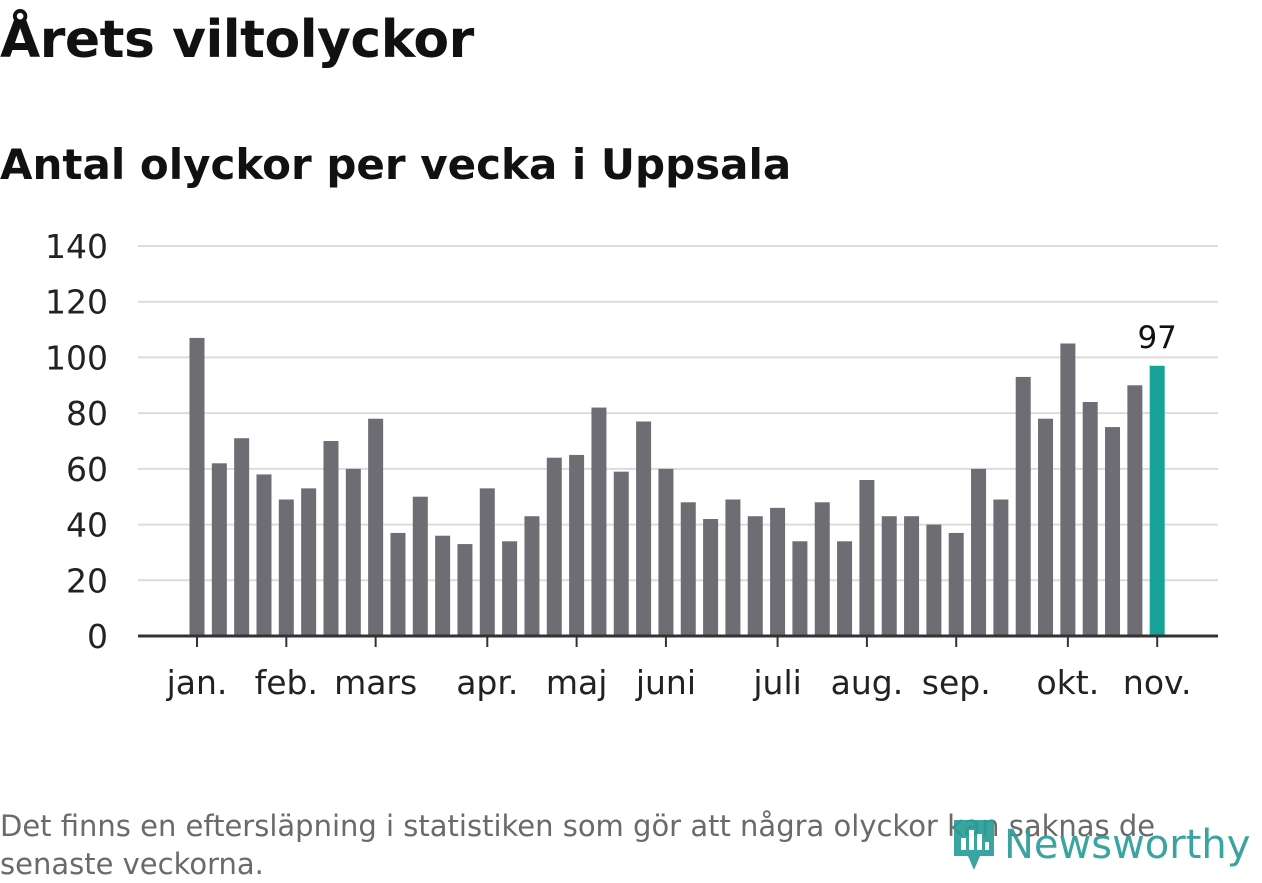 The image size is (1262, 883). What do you see at coordinates (286, 682) in the screenshot?
I see `x-tick-label: feb.` at bounding box center [286, 682].